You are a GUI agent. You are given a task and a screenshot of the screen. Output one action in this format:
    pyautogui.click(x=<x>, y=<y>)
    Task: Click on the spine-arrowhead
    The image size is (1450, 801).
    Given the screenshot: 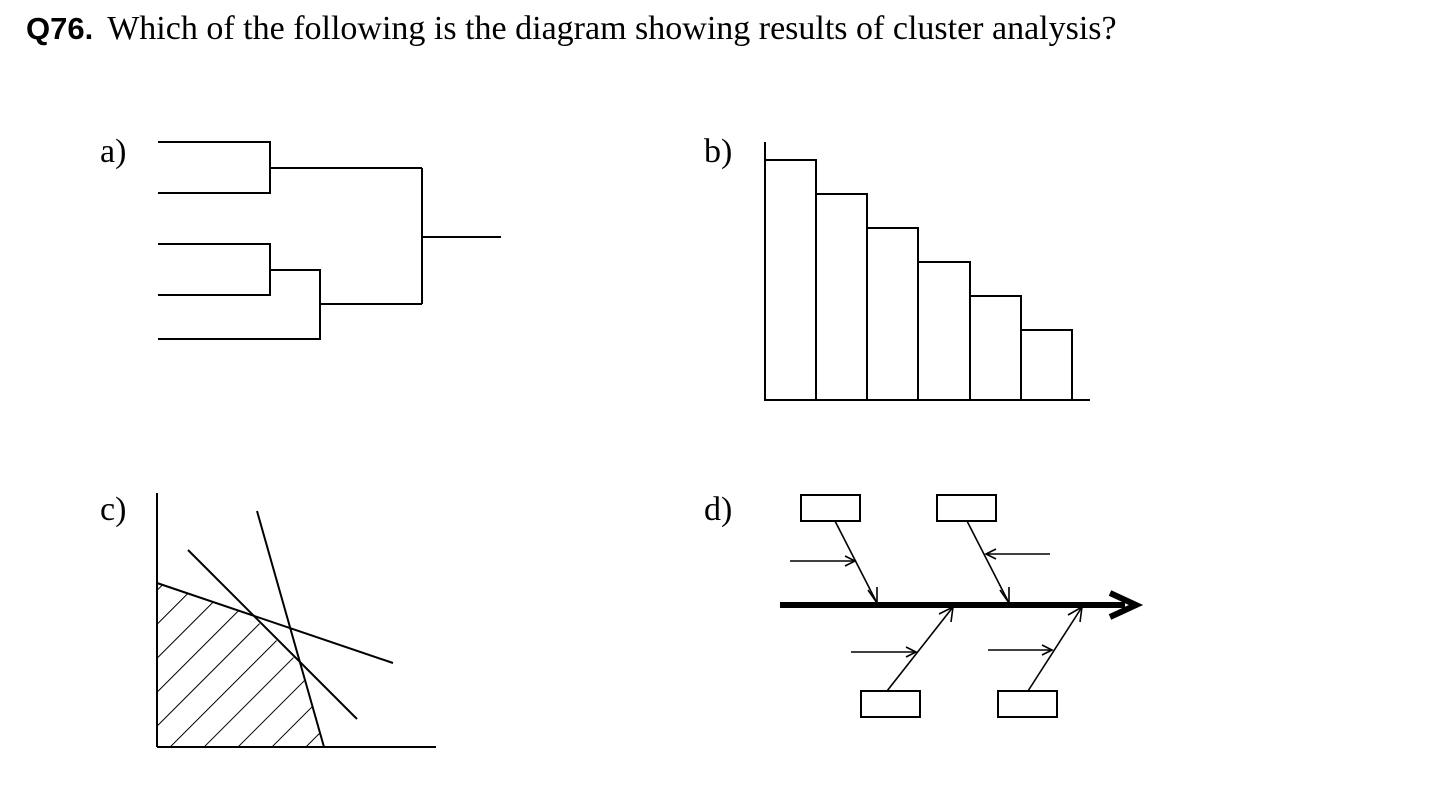 What is the action you would take?
    pyautogui.click(x=1126, y=605)
    